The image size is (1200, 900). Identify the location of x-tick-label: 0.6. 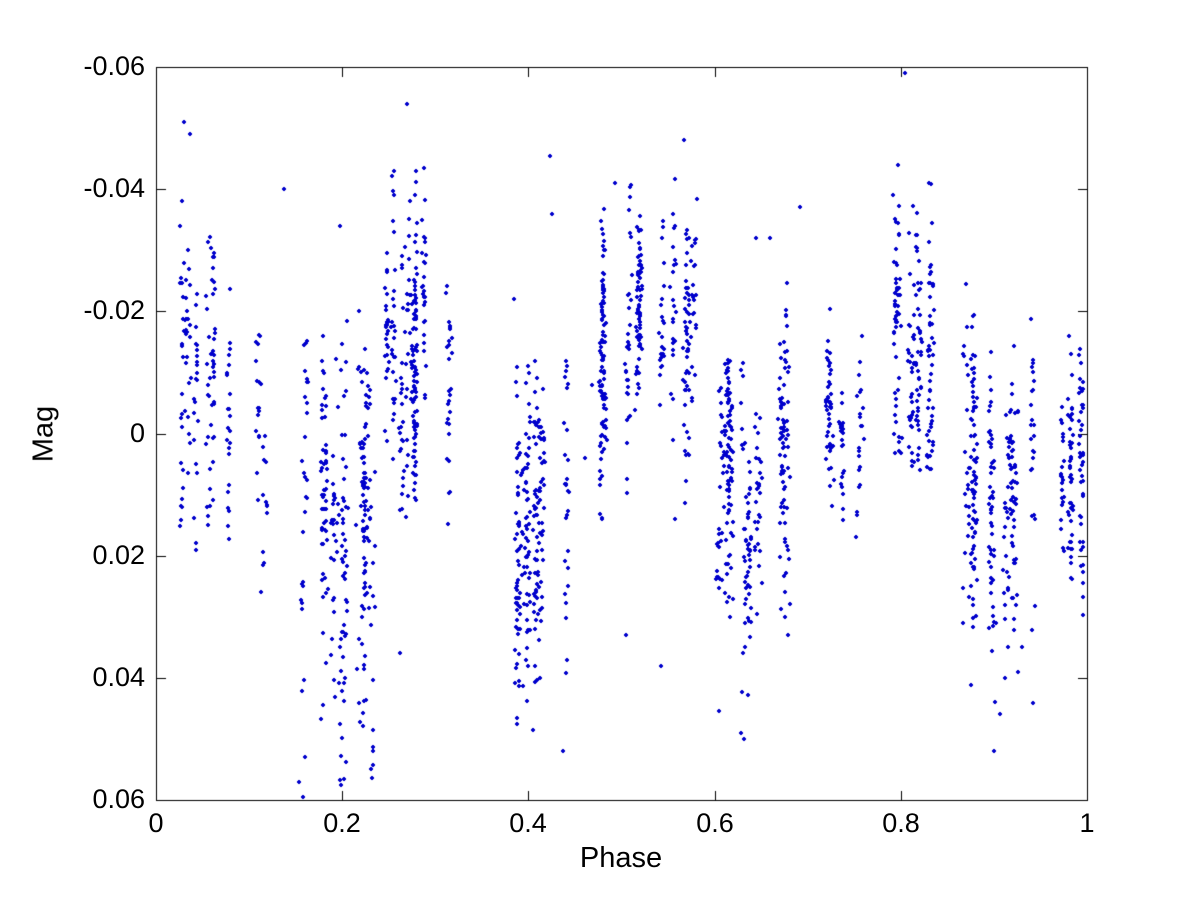
(715, 823).